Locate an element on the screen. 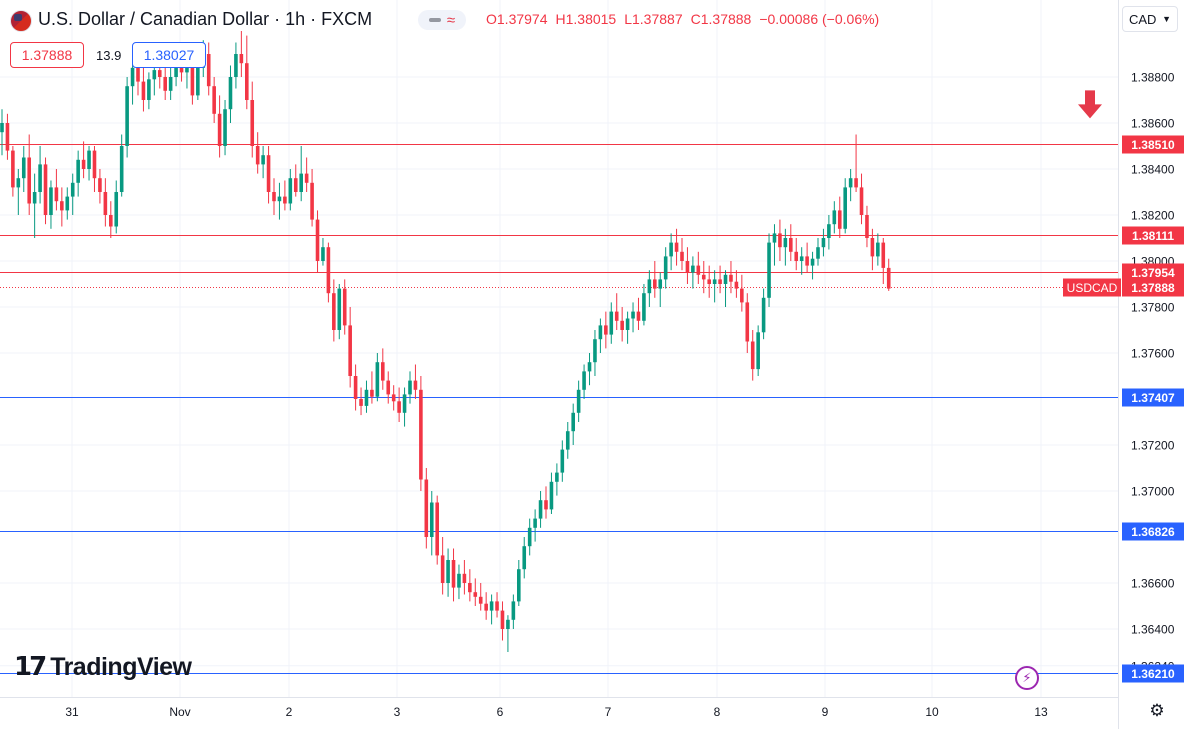 The height and width of the screenshot is (729, 1184). time-tick-label: 13 is located at coordinates (1041, 712).